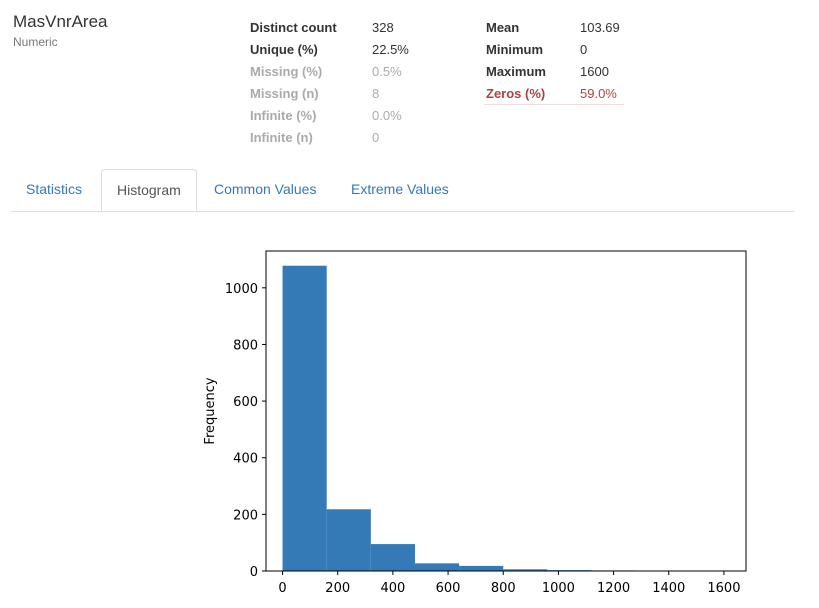 The width and height of the screenshot is (819, 608). What do you see at coordinates (383, 27) in the screenshot?
I see `stat-value: 328` at bounding box center [383, 27].